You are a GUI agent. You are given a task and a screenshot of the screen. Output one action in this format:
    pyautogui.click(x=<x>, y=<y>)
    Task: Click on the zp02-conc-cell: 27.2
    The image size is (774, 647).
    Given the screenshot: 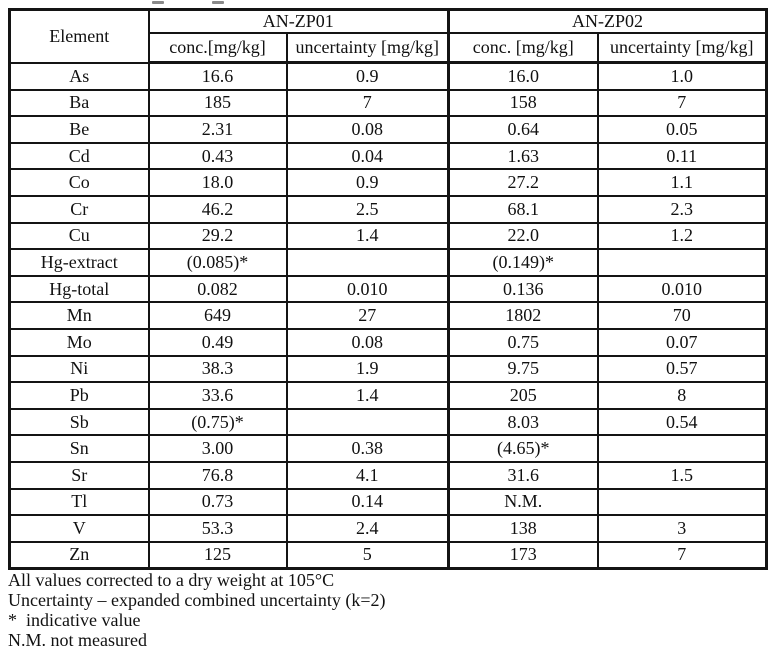 What is the action you would take?
    pyautogui.click(x=523, y=182)
    